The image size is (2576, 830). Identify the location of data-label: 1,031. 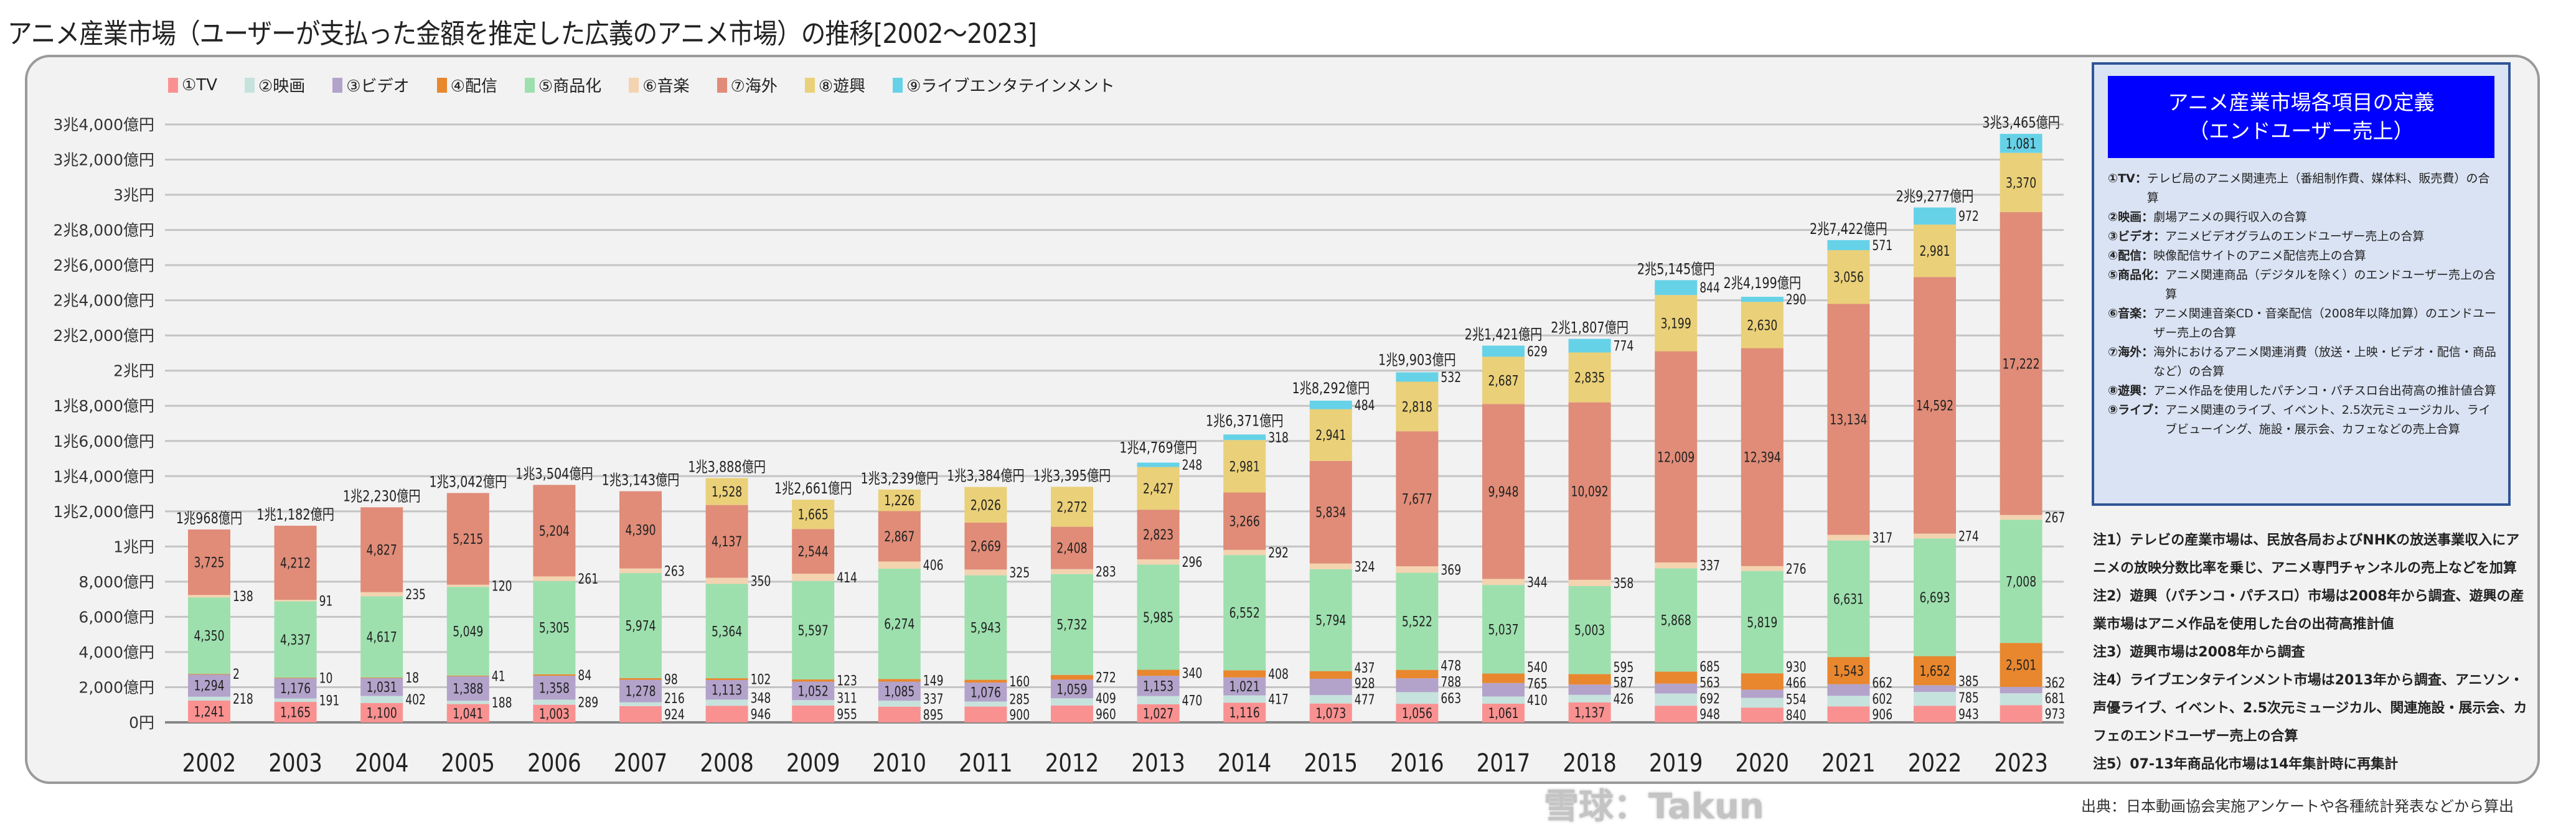
(382, 687).